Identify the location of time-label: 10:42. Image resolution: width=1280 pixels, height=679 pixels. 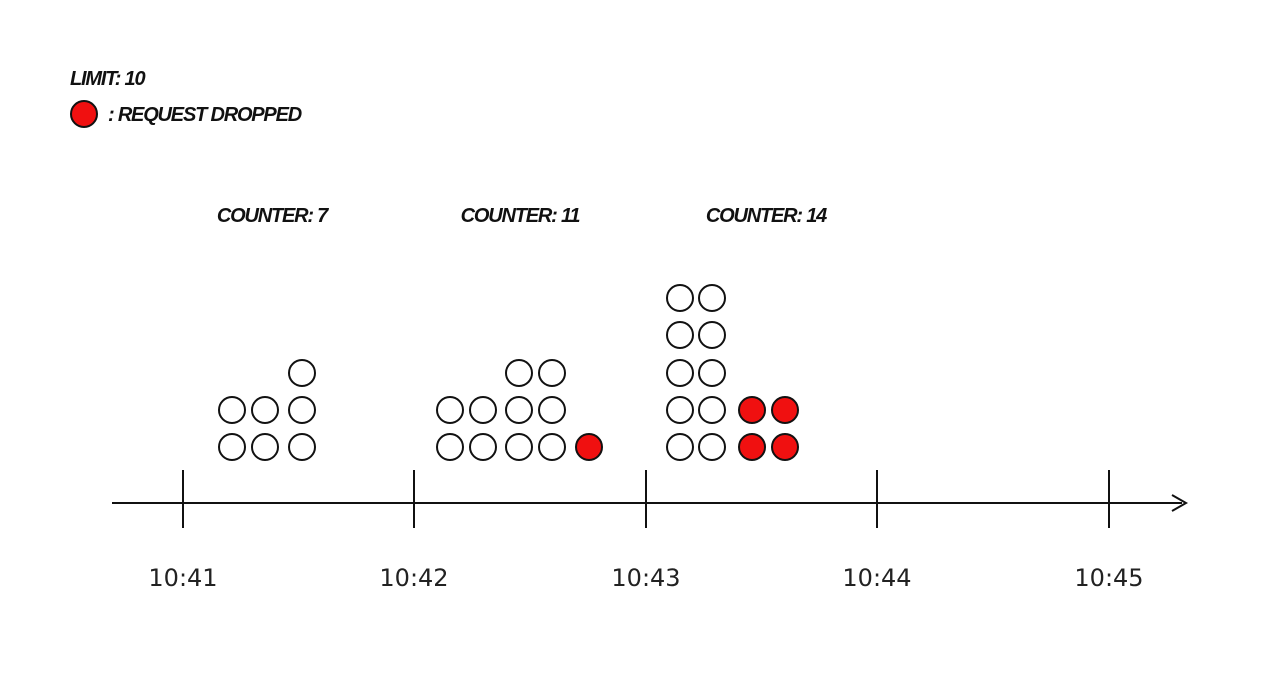
(413, 578).